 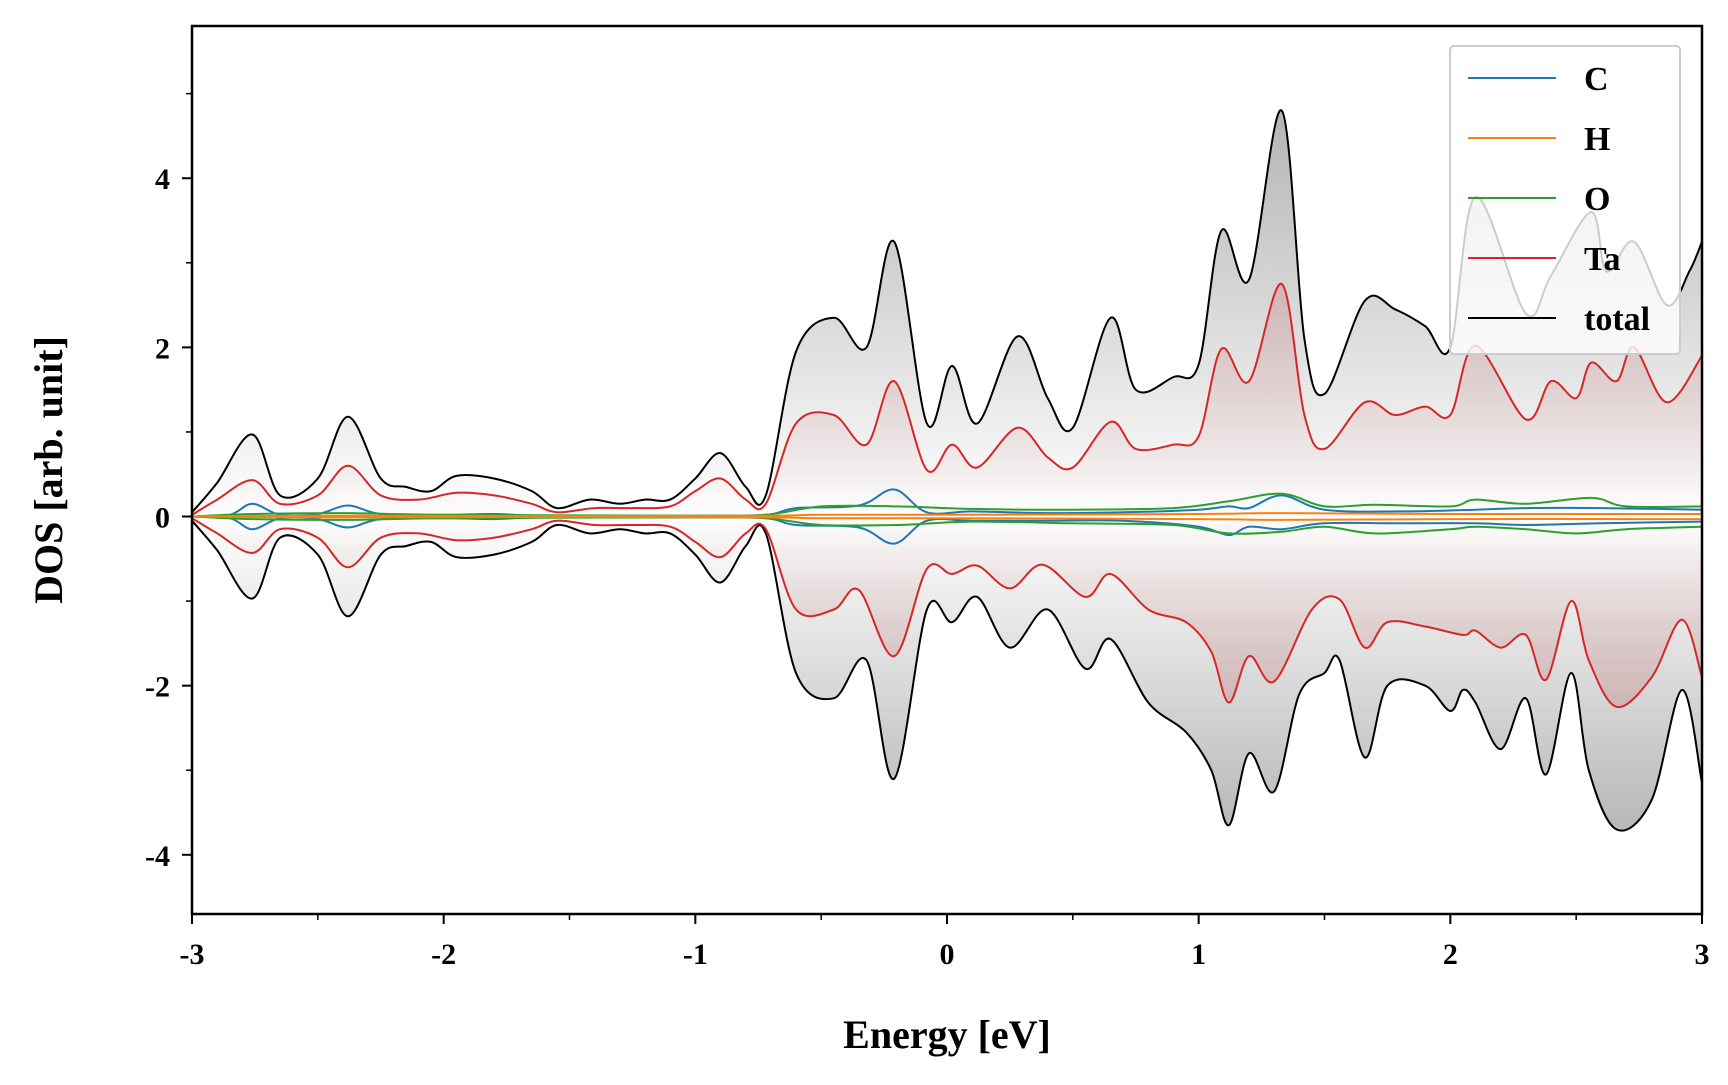 What do you see at coordinates (947, 515) in the screenshot?
I see `series-h-spin-up` at bounding box center [947, 515].